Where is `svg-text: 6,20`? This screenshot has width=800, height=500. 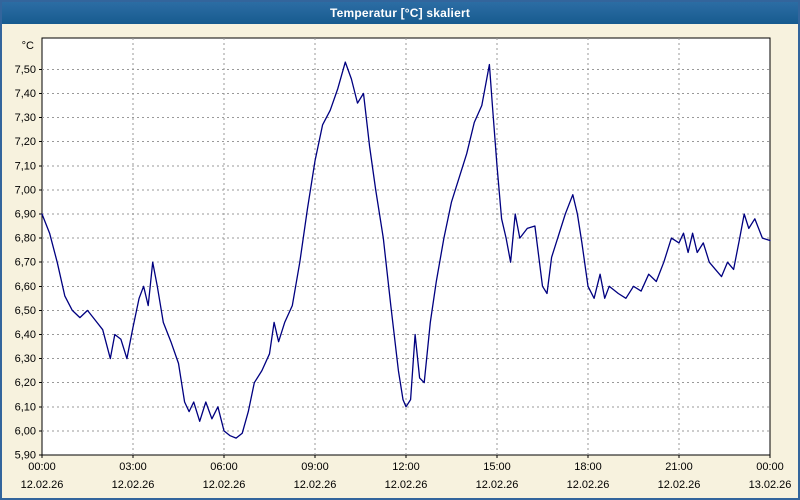
svg-text: 6,20 is located at coordinates (25, 383).